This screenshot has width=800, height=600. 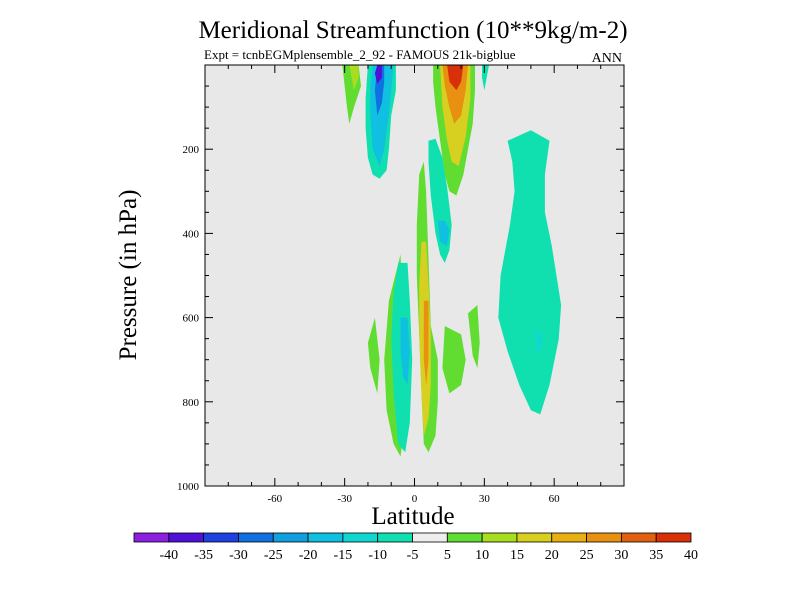 I want to click on colorbar-label: -5, so click(x=413, y=555).